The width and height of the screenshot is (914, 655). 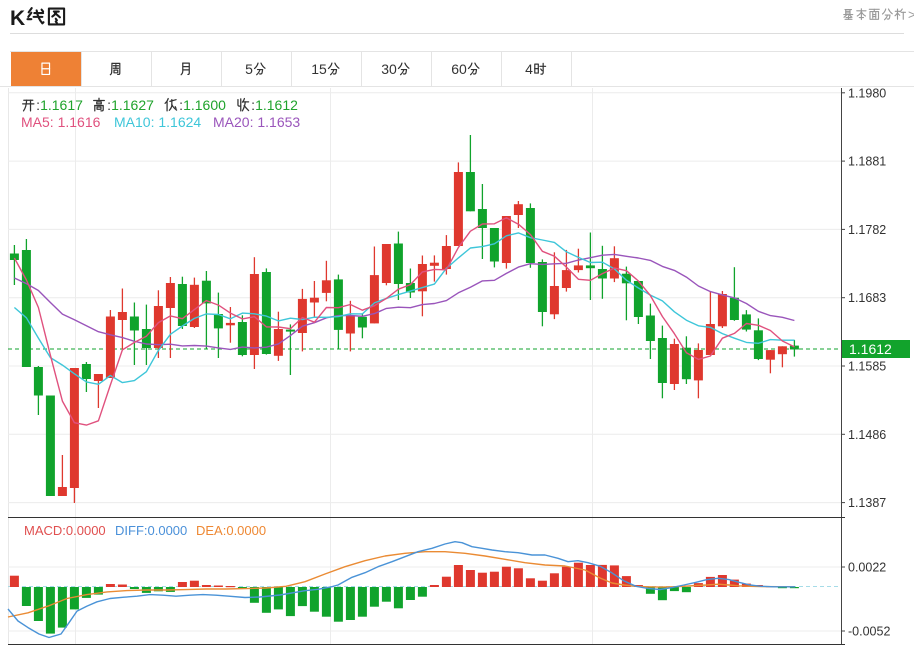 What do you see at coordinates (459, 69) in the screenshot?
I see `svg-text: 60` at bounding box center [459, 69].